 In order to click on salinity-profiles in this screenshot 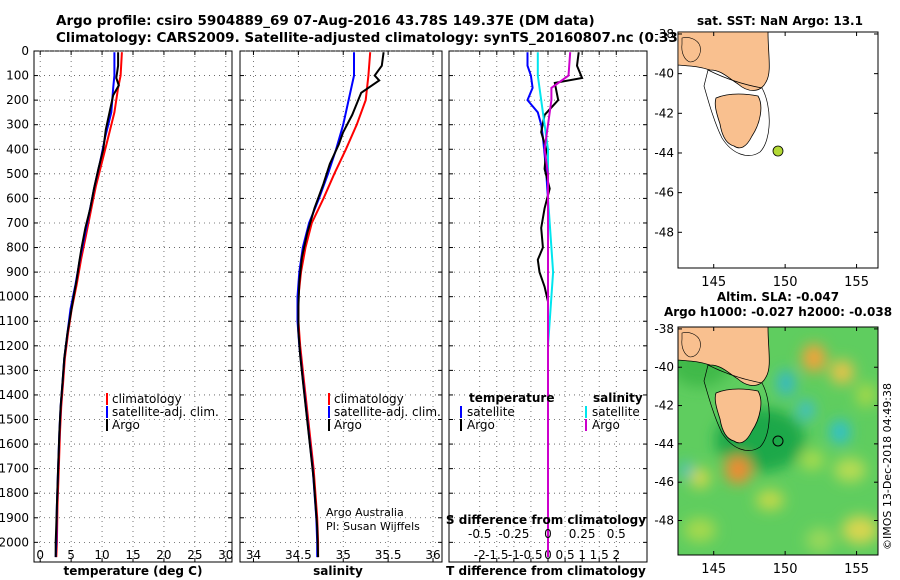, I will do `click(340, 305)`.